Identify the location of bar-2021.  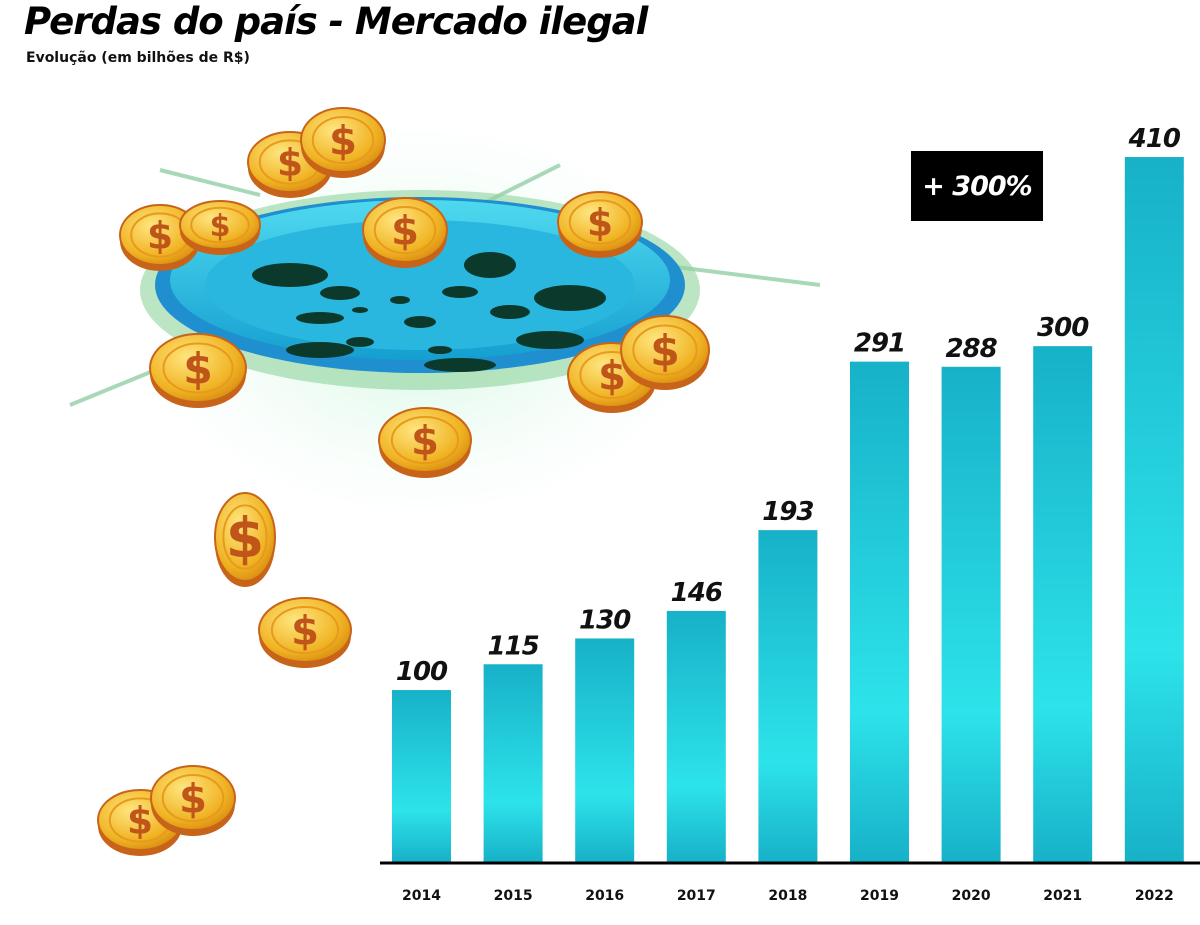
(1063, 604).